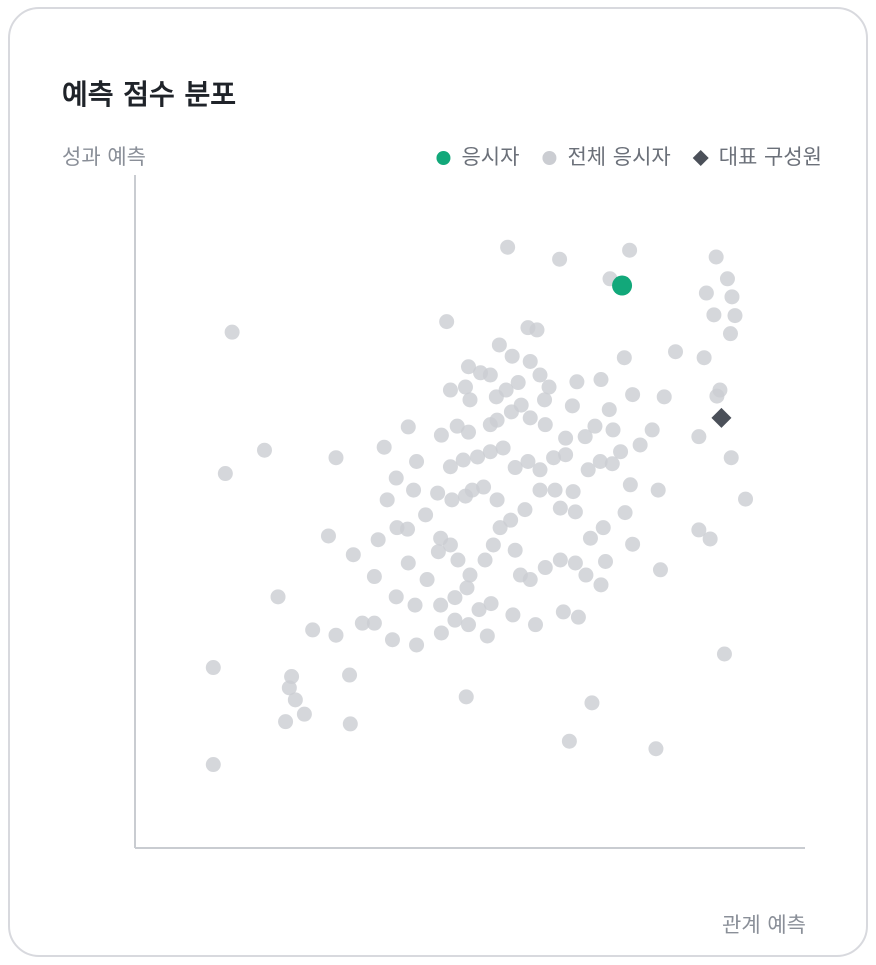 The width and height of the screenshot is (876, 965). What do you see at coordinates (149, 94) in the screenshot?
I see `chart-title: 예측 점수 분포` at bounding box center [149, 94].